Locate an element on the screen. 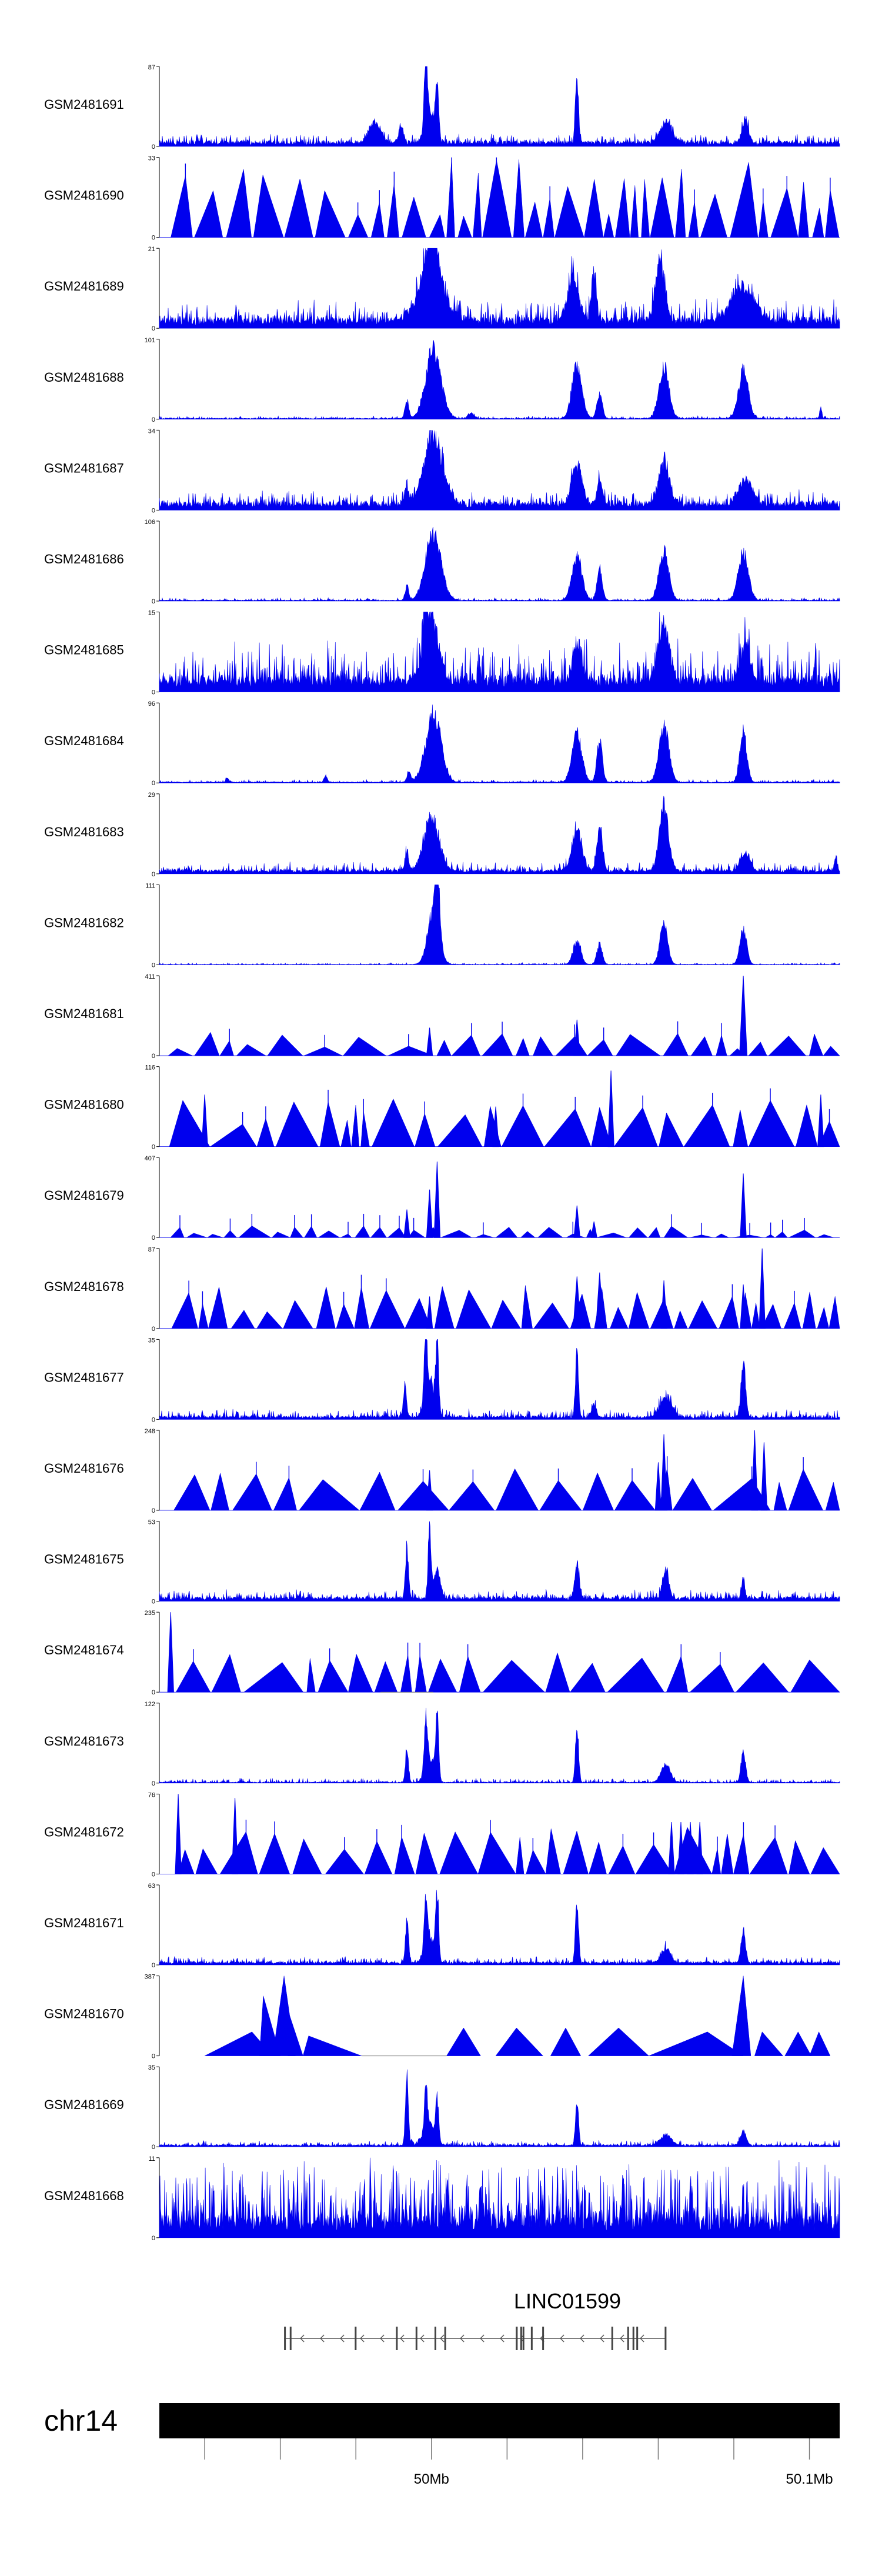 The height and width of the screenshot is (2576, 882). track-GSM2481686: GSM2481686 106 0 is located at coordinates (442, 562).